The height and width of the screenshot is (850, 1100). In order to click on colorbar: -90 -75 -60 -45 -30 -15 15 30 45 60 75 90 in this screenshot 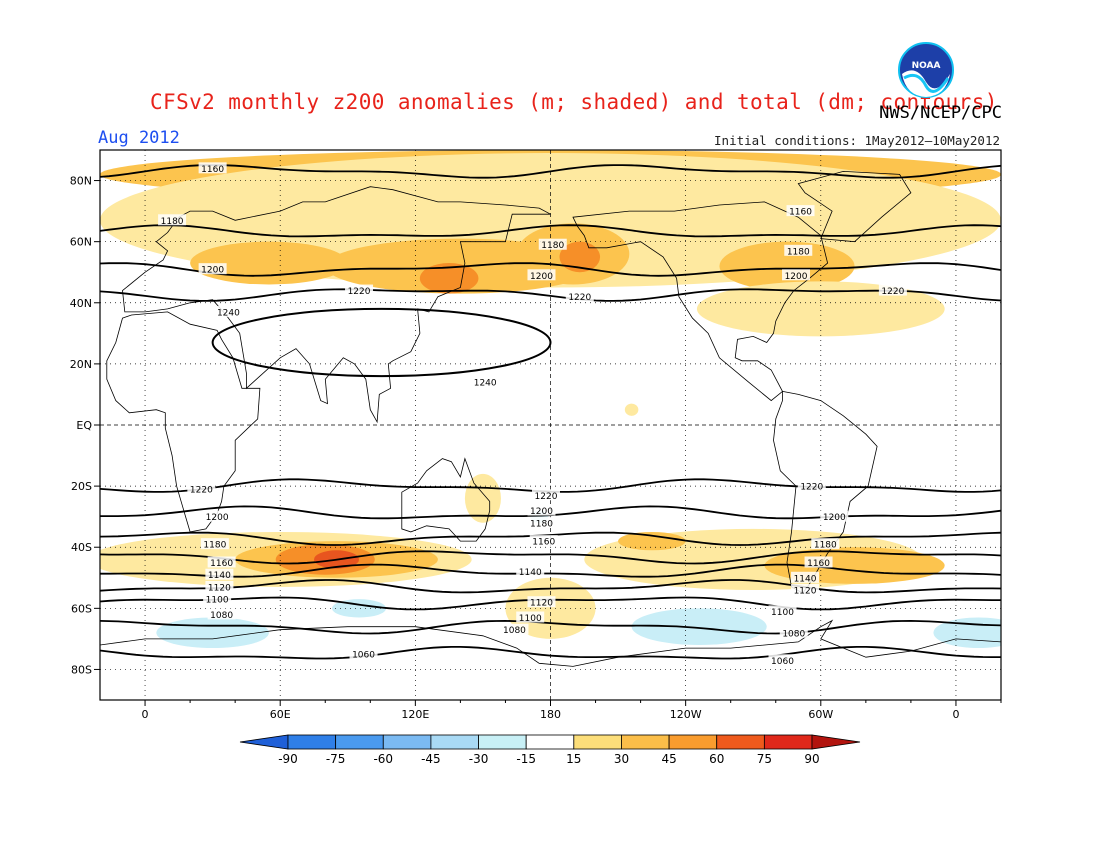, I will do `click(550, 750)`.